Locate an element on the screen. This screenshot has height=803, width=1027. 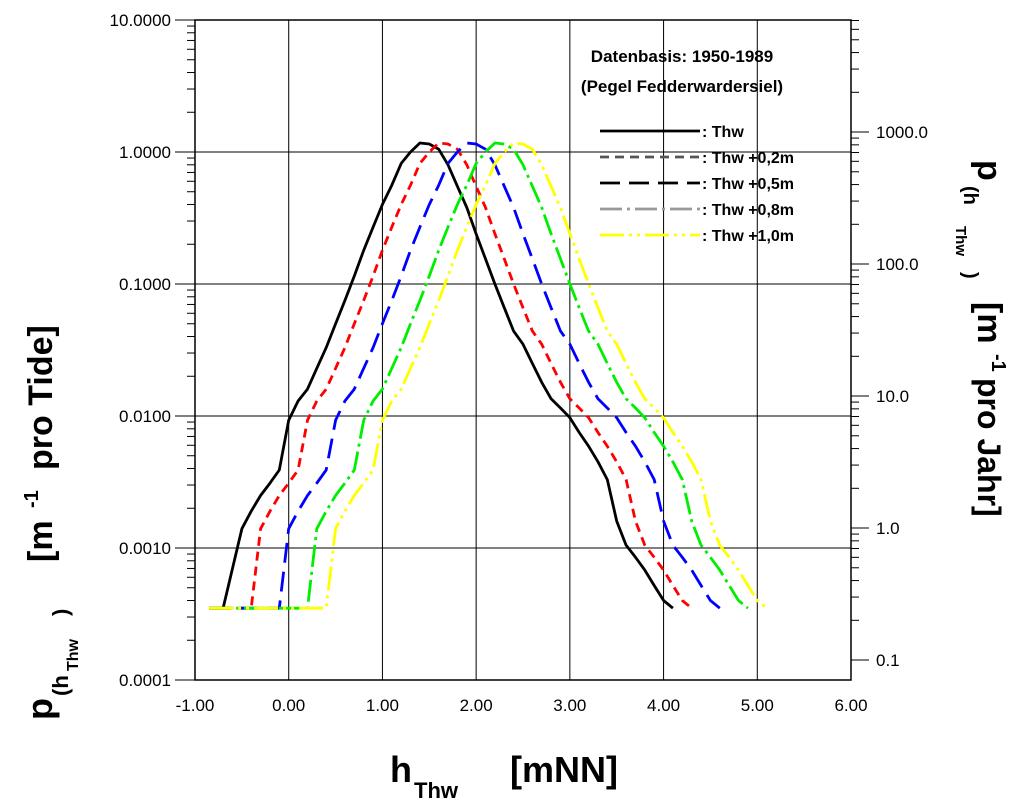
y-axis-label-exp: -1 is located at coordinates (32, 499).